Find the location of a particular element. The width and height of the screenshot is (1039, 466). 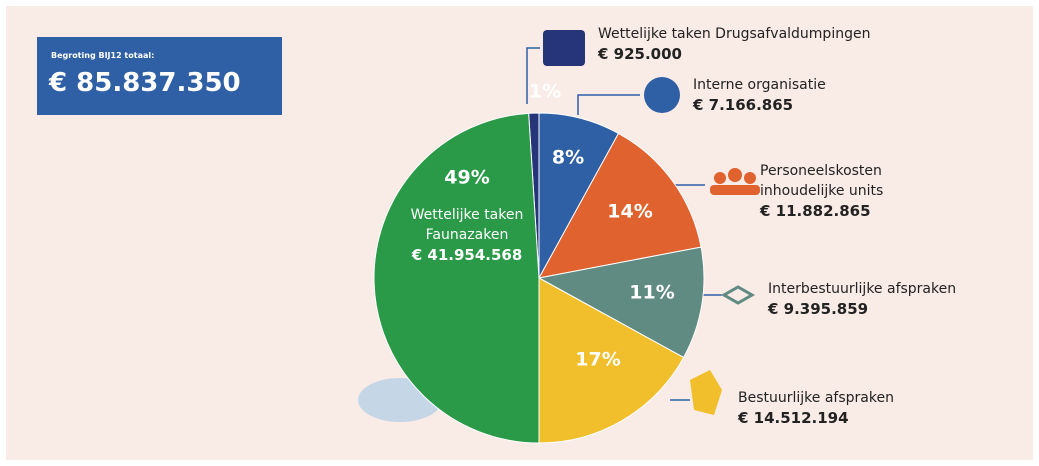

callout: Interbestuurlijke afspraken € 9.395.859 is located at coordinates (862, 299).